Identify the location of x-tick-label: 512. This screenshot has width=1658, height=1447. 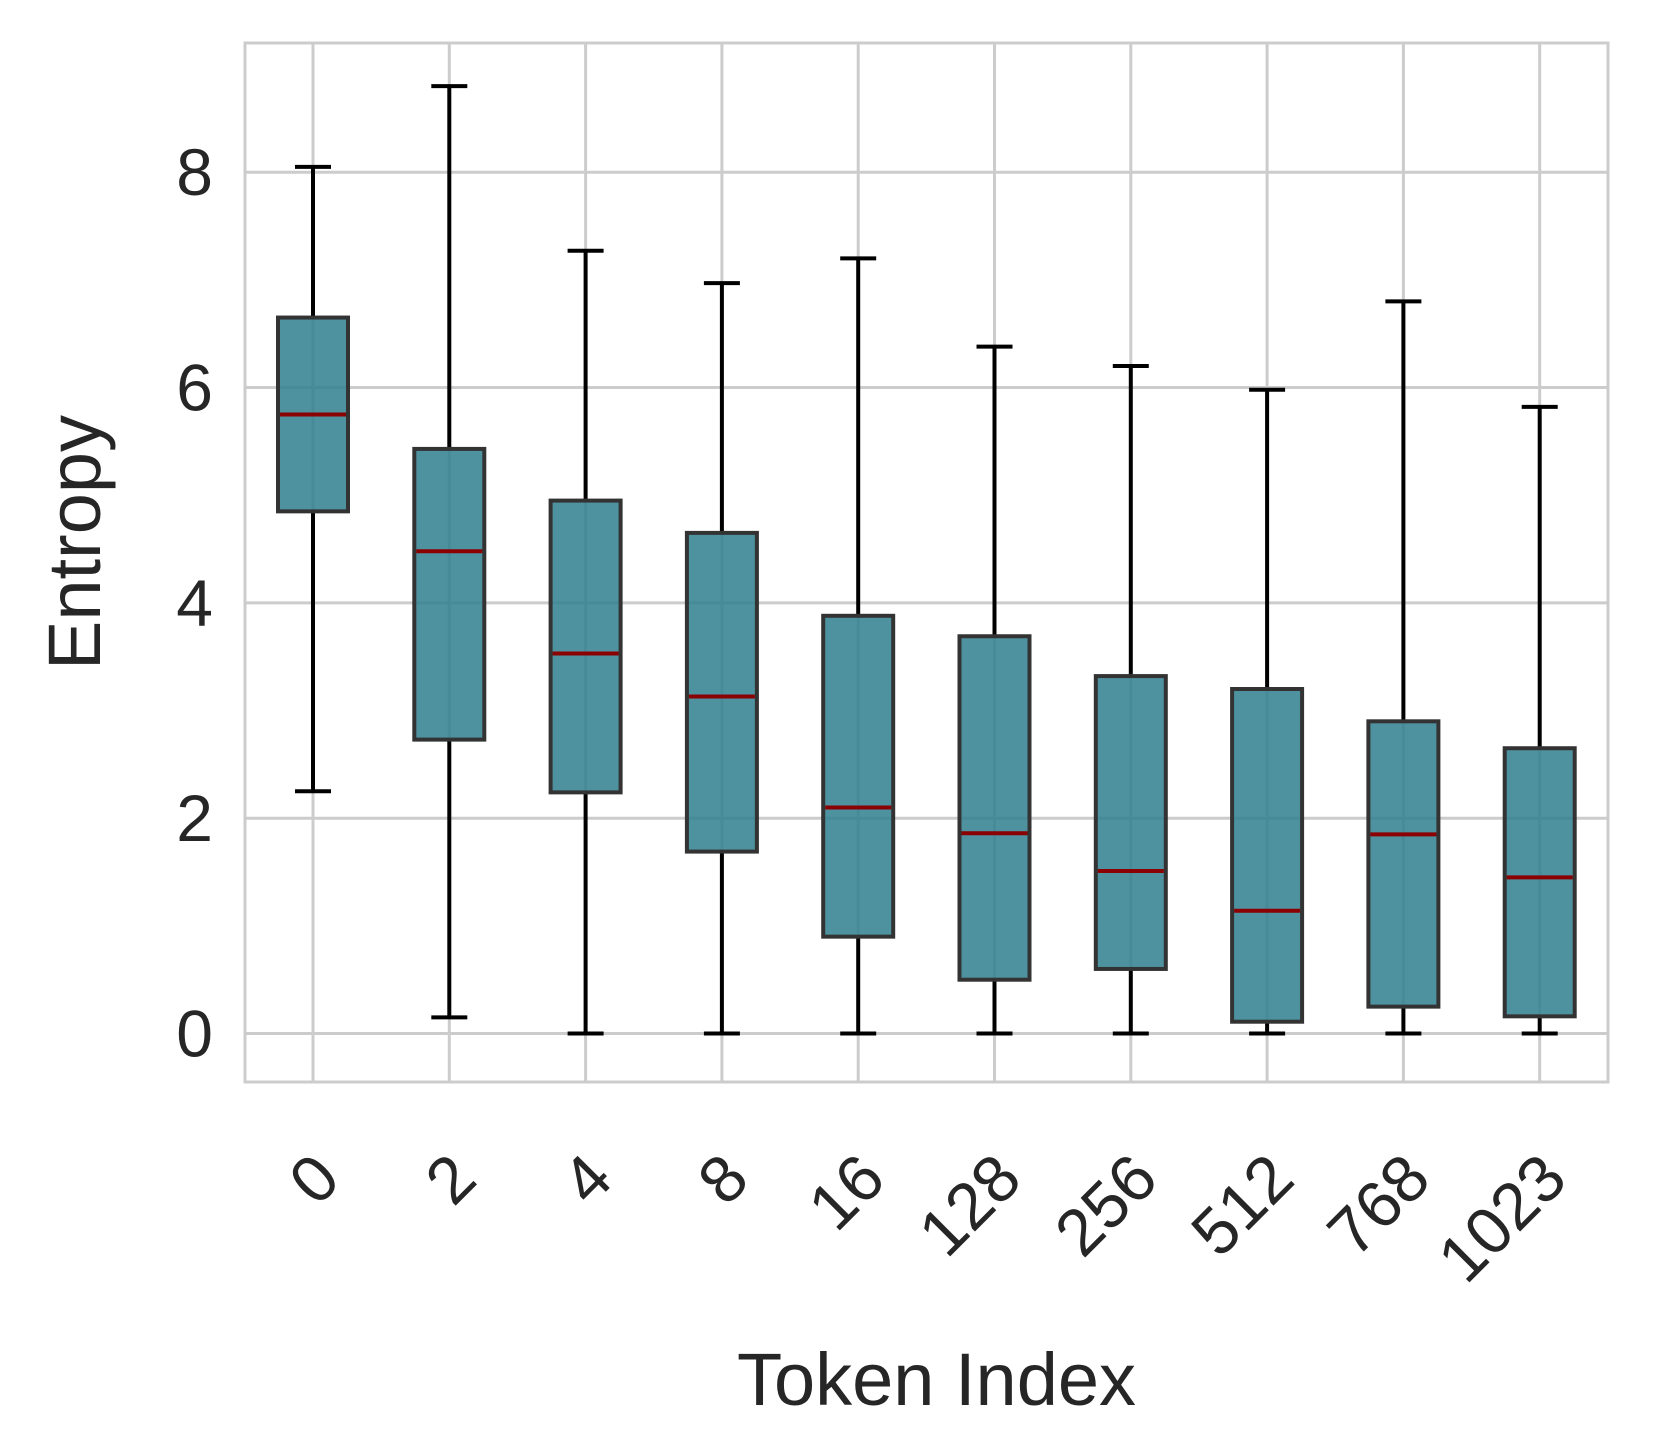
(1242, 1205).